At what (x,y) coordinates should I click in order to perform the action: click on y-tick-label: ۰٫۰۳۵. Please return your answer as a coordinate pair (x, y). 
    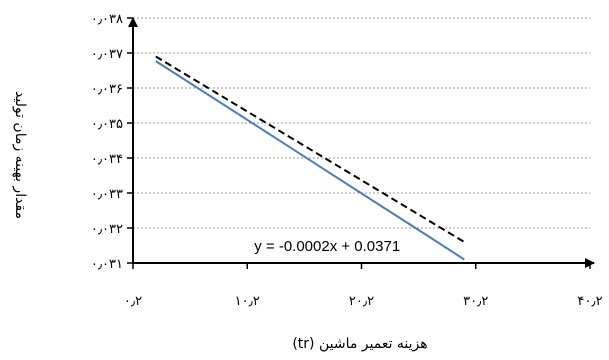
    Looking at the image, I should click on (107, 124).